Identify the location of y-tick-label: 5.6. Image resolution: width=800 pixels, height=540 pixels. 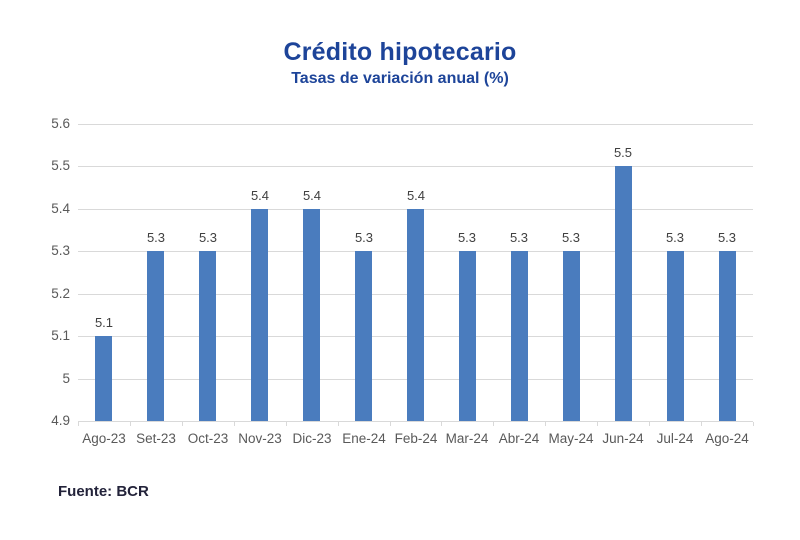
(60, 123).